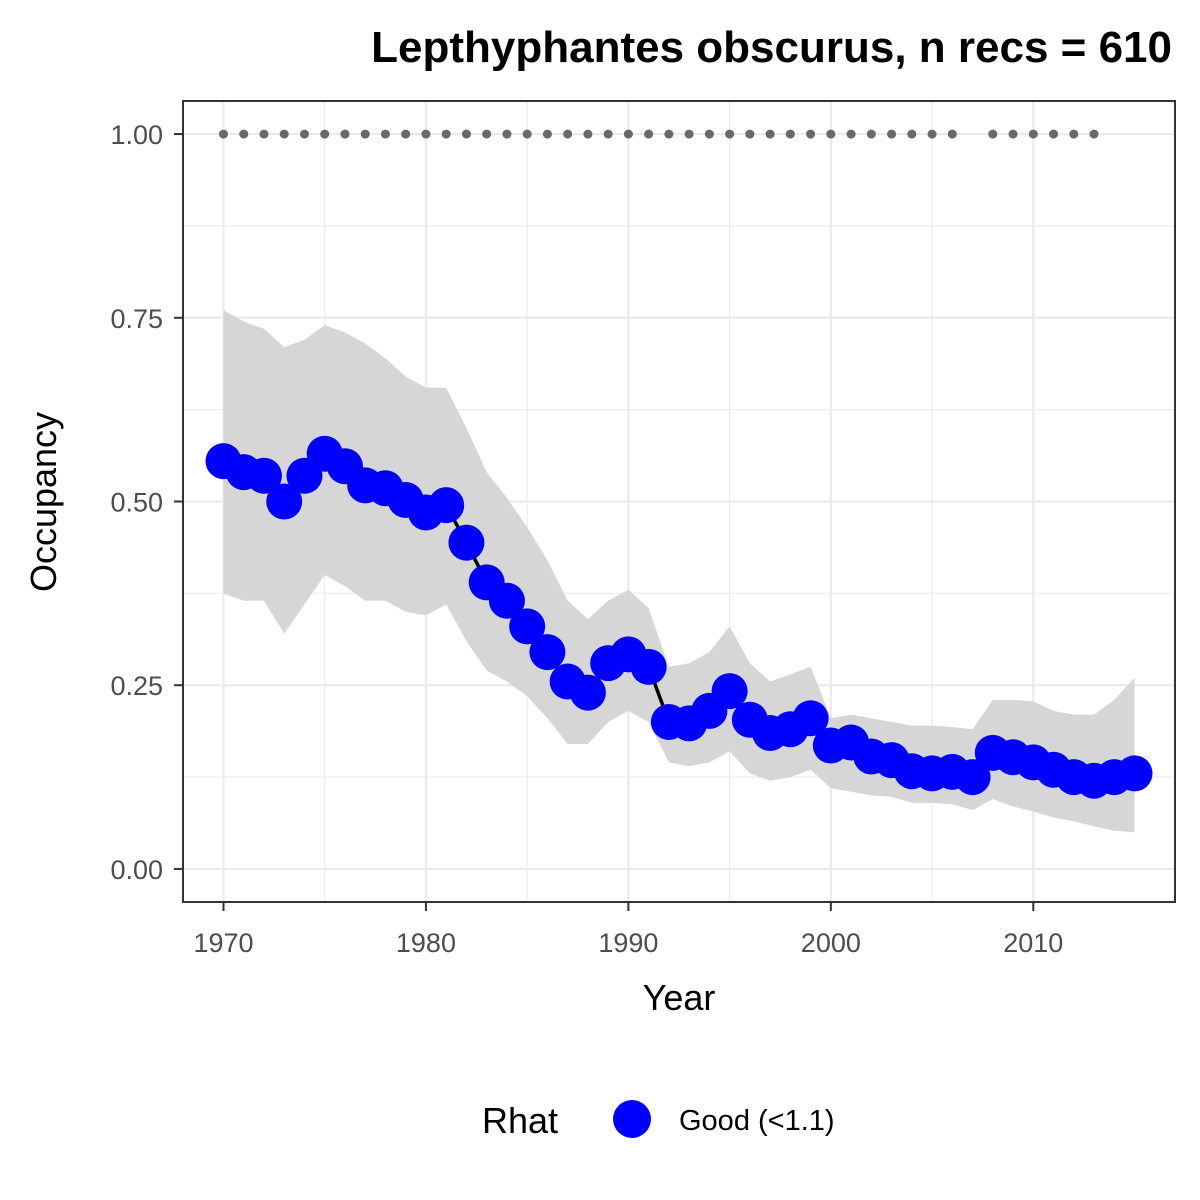  Describe the element at coordinates (520, 1120) in the screenshot. I see `legend-title: Rhat` at that location.